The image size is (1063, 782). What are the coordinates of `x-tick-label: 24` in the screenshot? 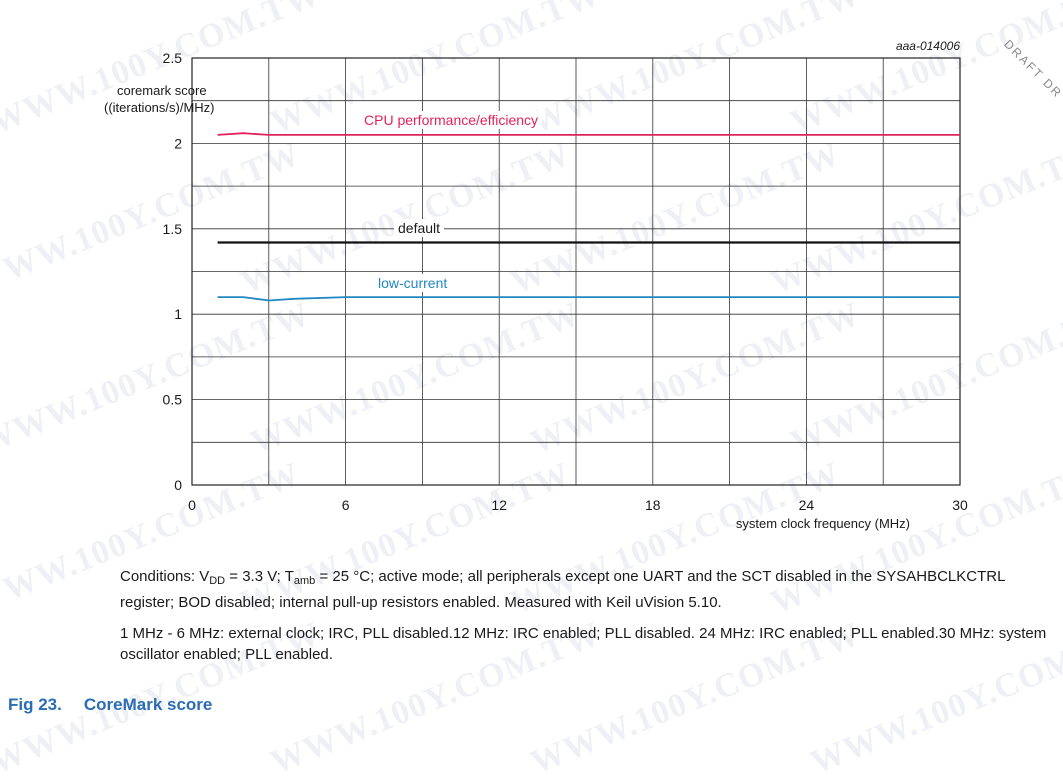 It's located at (807, 505).